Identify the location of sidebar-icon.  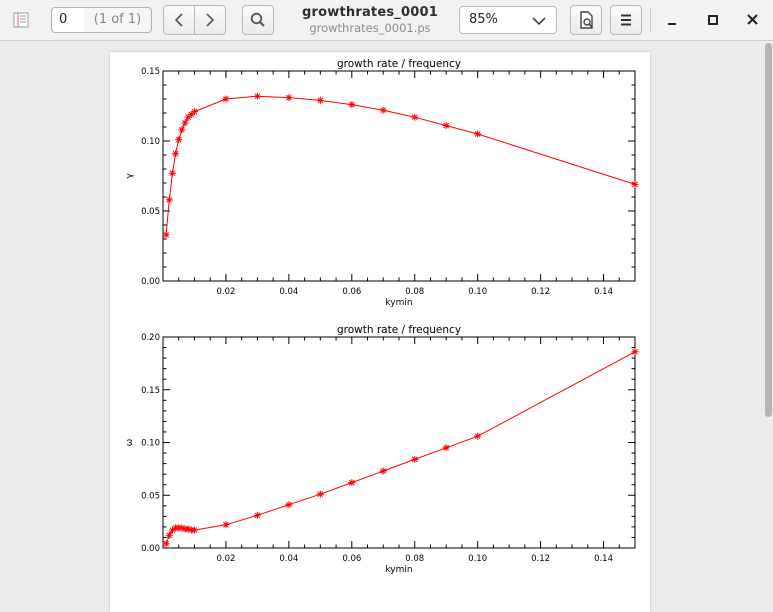
(21, 20).